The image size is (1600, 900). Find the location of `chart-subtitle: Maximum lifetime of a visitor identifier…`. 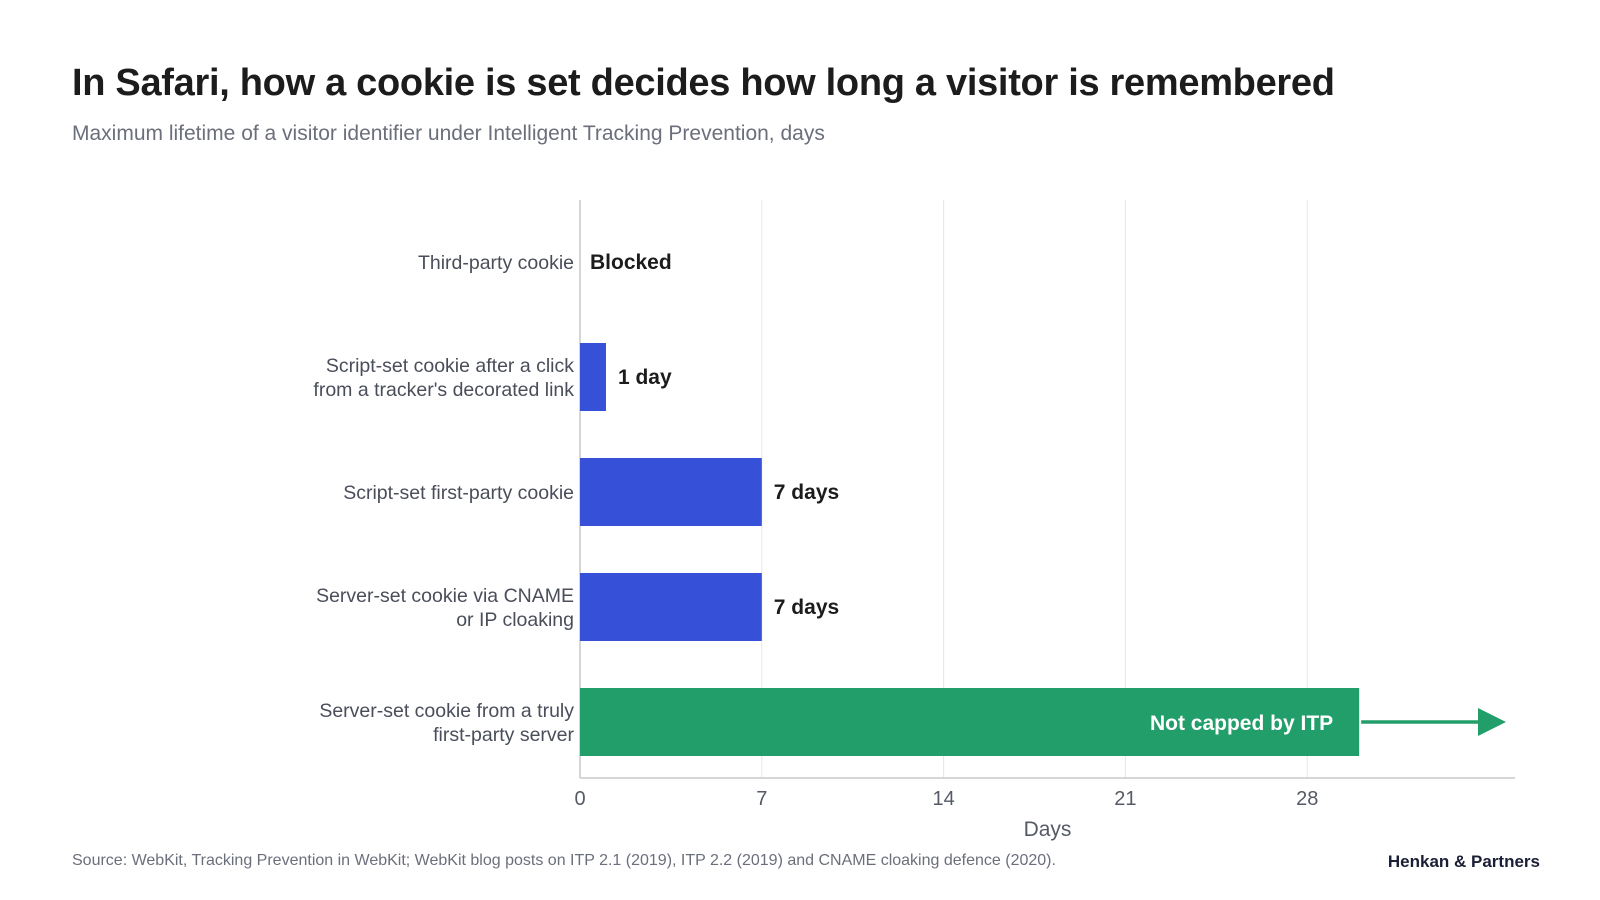

chart-subtitle: Maximum lifetime of a visitor identifier… is located at coordinates (448, 133).